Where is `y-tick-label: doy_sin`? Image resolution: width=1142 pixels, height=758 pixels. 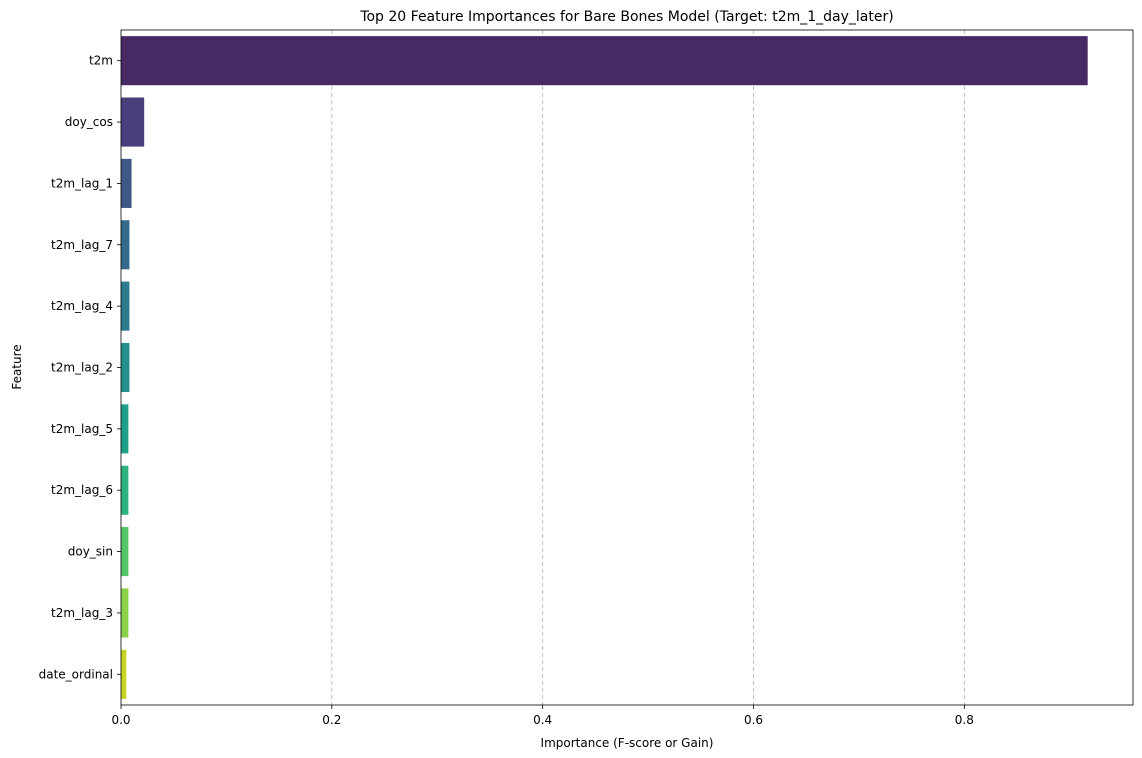 y-tick-label: doy_sin is located at coordinates (90, 552).